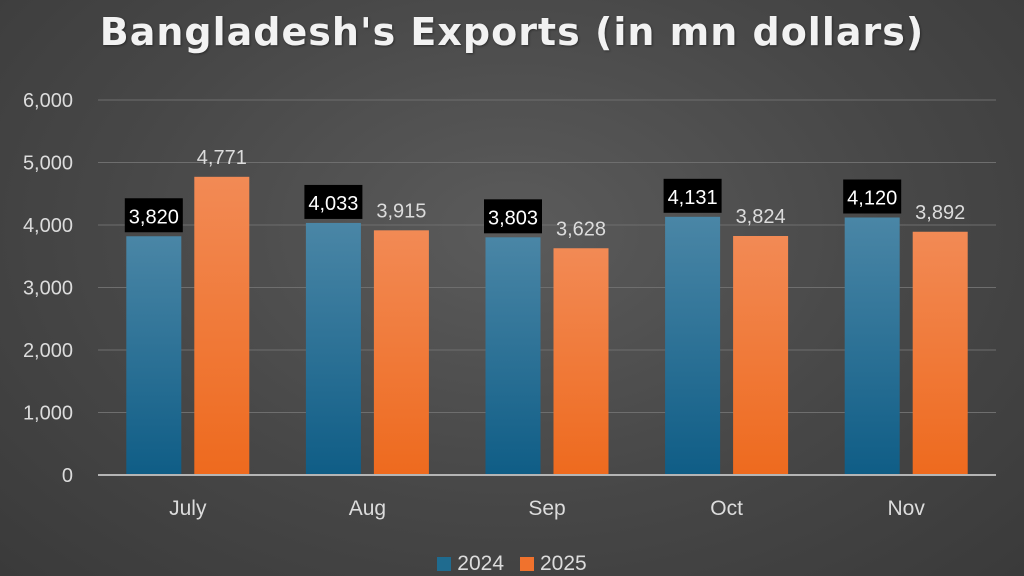  I want to click on y-tick-label: 0, so click(67, 476).